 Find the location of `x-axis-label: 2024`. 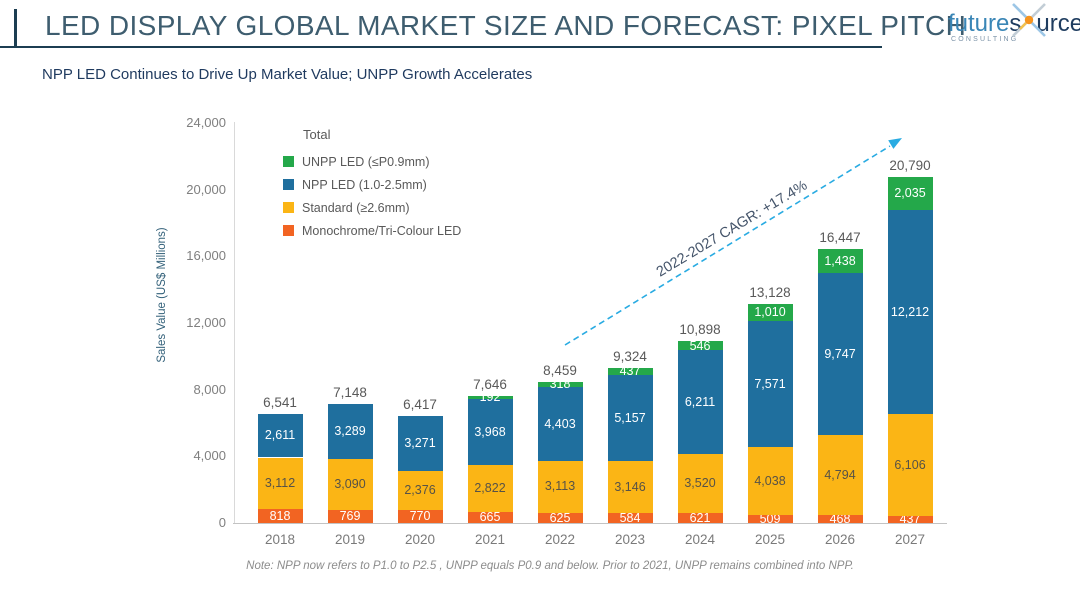

x-axis-label: 2024 is located at coordinates (700, 539).